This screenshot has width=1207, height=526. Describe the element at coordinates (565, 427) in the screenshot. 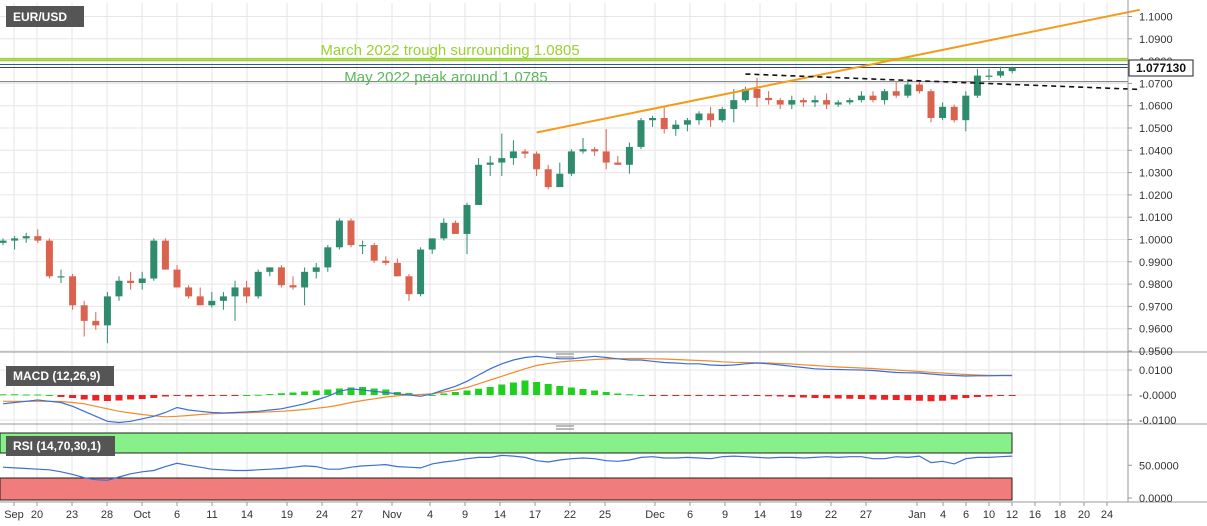

I see `rsi-panel-resize-handle` at that location.